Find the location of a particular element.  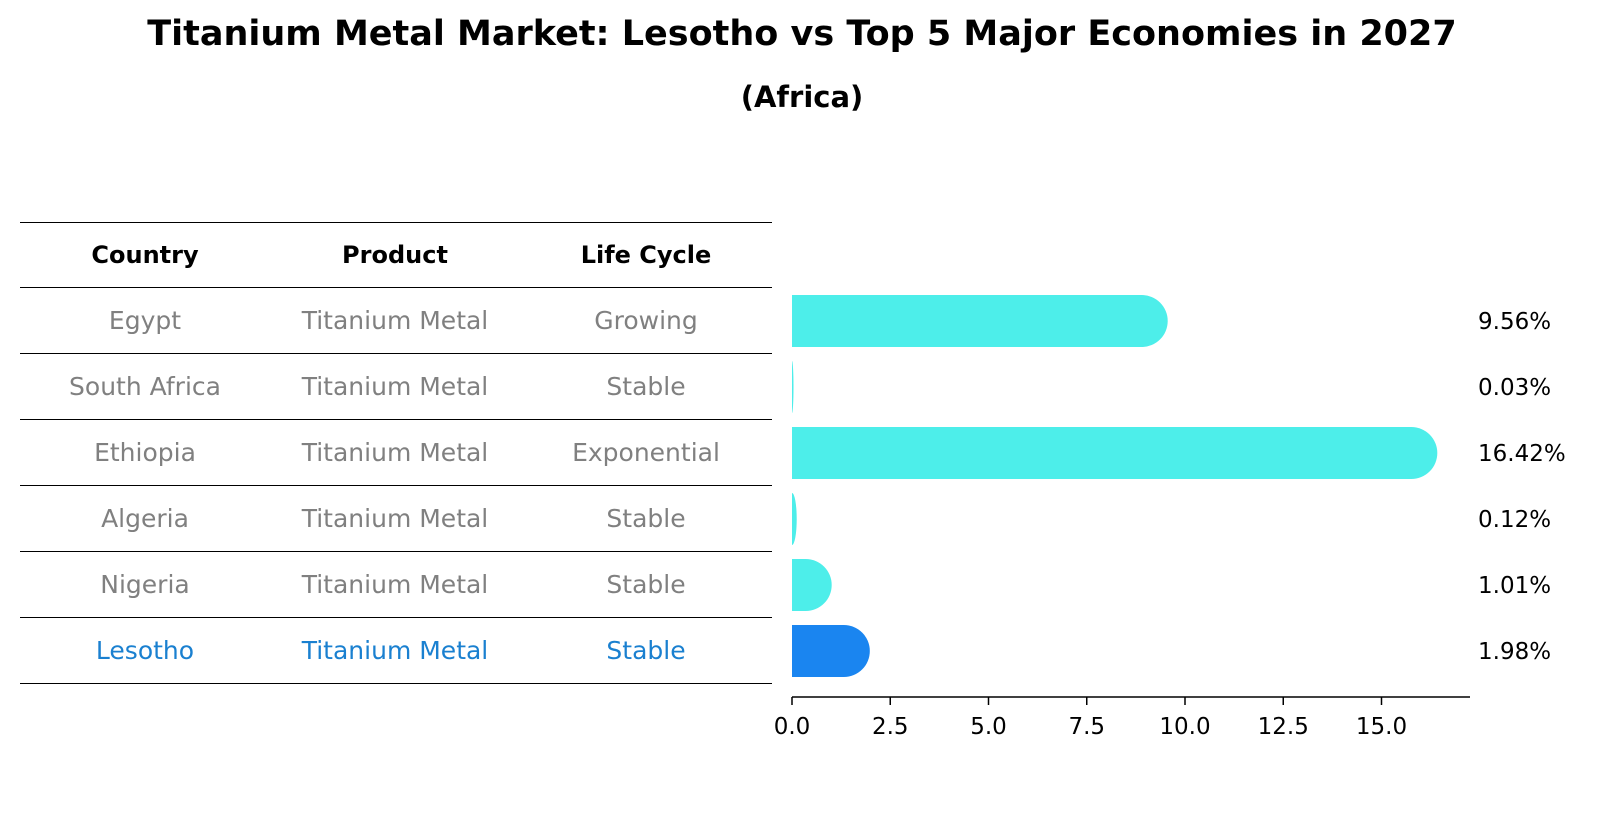

bar-algeria is located at coordinates (794, 519).